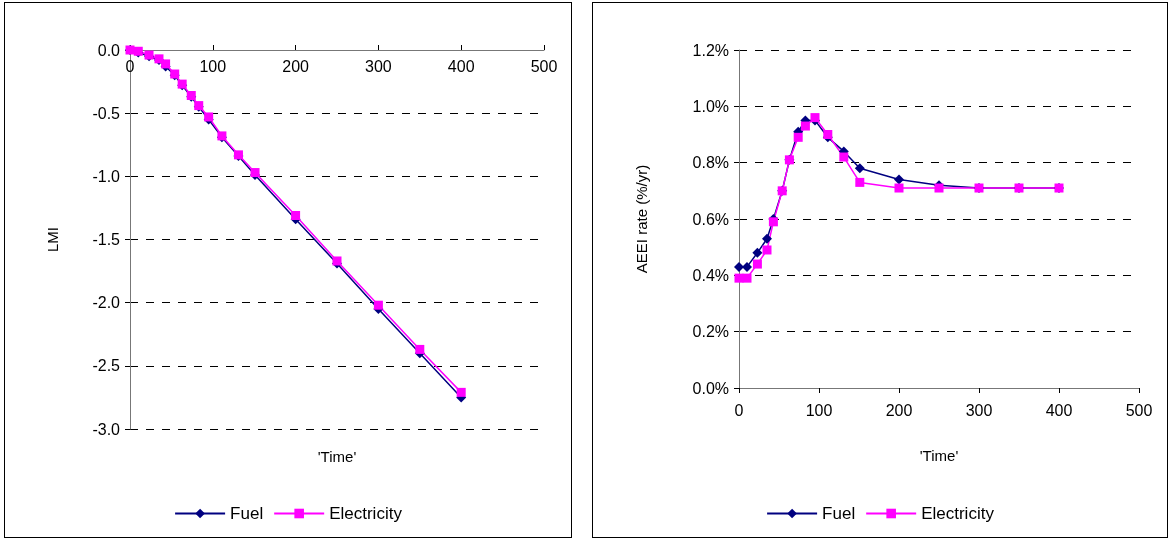 The width and height of the screenshot is (1171, 542). Describe the element at coordinates (106, 303) in the screenshot. I see `y-tick-label: -2.0` at that location.